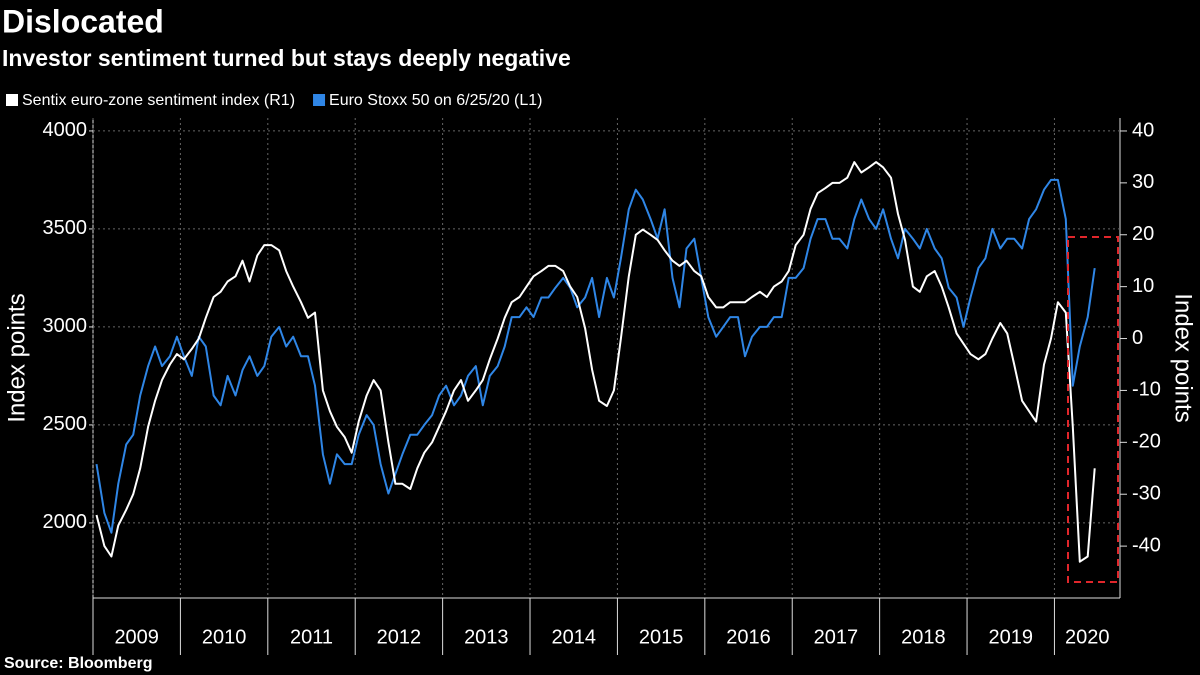 The height and width of the screenshot is (675, 1200). Describe the element at coordinates (1143, 130) in the screenshot. I see `y2-tick-label: 40` at that location.